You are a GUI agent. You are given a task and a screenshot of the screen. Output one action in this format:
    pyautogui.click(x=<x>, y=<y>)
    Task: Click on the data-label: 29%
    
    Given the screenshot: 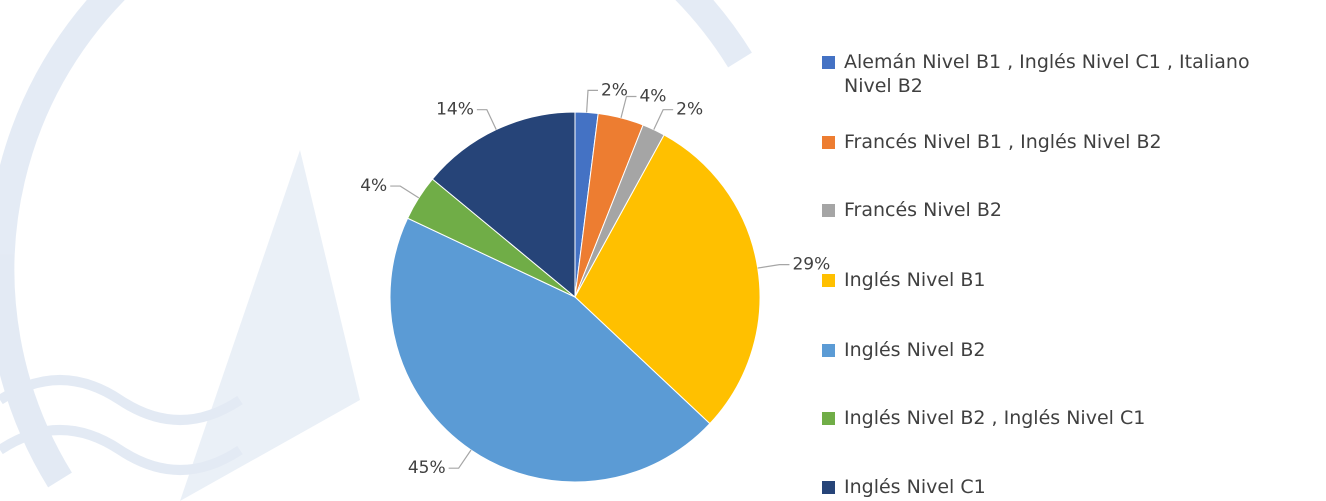 What is the action you would take?
    pyautogui.click(x=811, y=265)
    